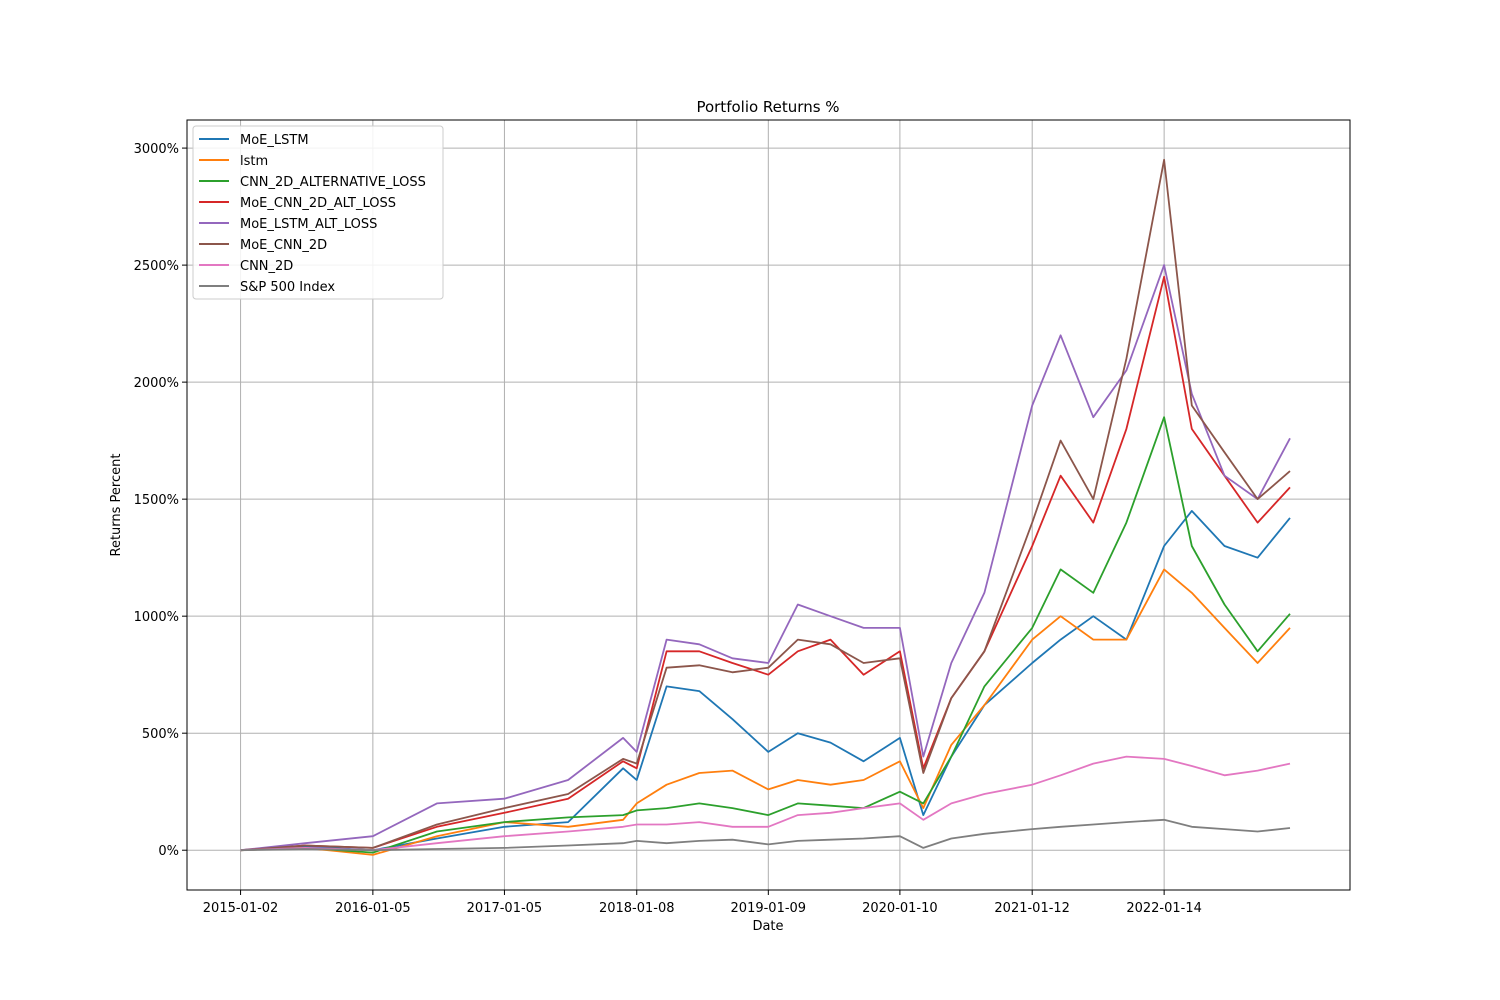 The height and width of the screenshot is (1000, 1500). What do you see at coordinates (769, 908) in the screenshot?
I see `x-tick-label: 2019-01-09` at bounding box center [769, 908].